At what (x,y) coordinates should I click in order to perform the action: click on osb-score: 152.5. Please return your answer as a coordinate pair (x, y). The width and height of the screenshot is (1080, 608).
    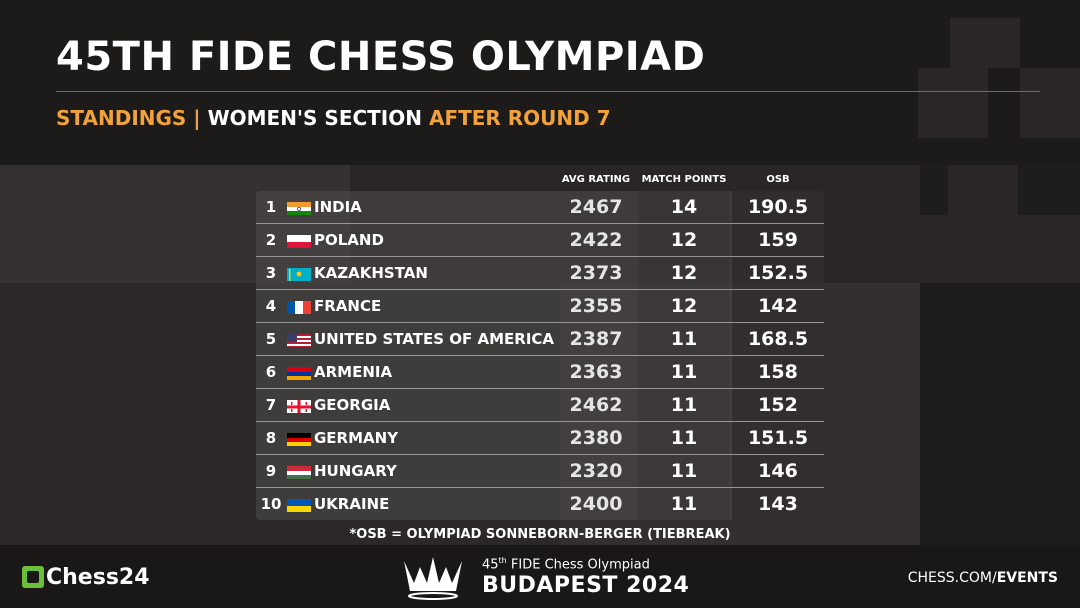
    Looking at the image, I should click on (778, 273).